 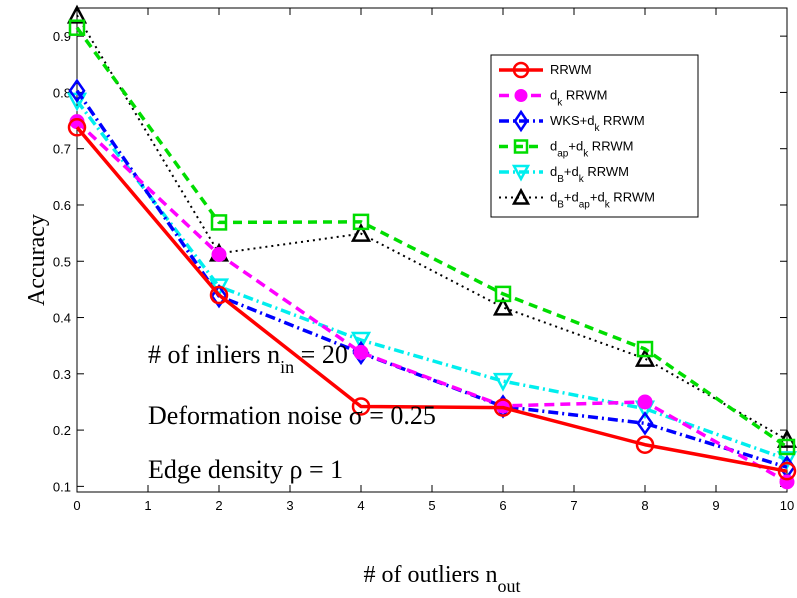 I want to click on legend-entry: dk RRWM, so click(x=553, y=98).